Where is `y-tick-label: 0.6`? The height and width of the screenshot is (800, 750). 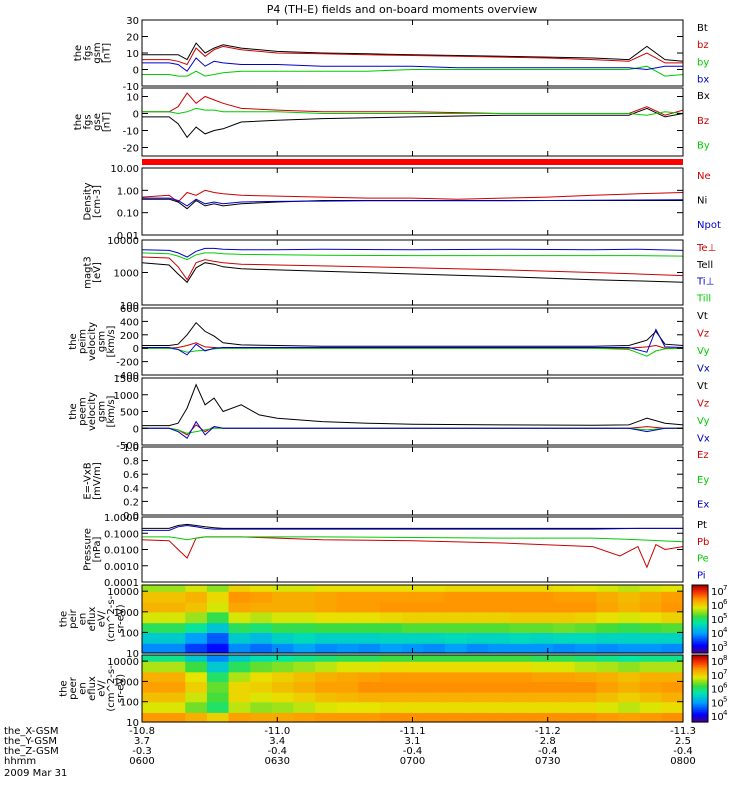 y-tick-label: 0.6 is located at coordinates (131, 475).